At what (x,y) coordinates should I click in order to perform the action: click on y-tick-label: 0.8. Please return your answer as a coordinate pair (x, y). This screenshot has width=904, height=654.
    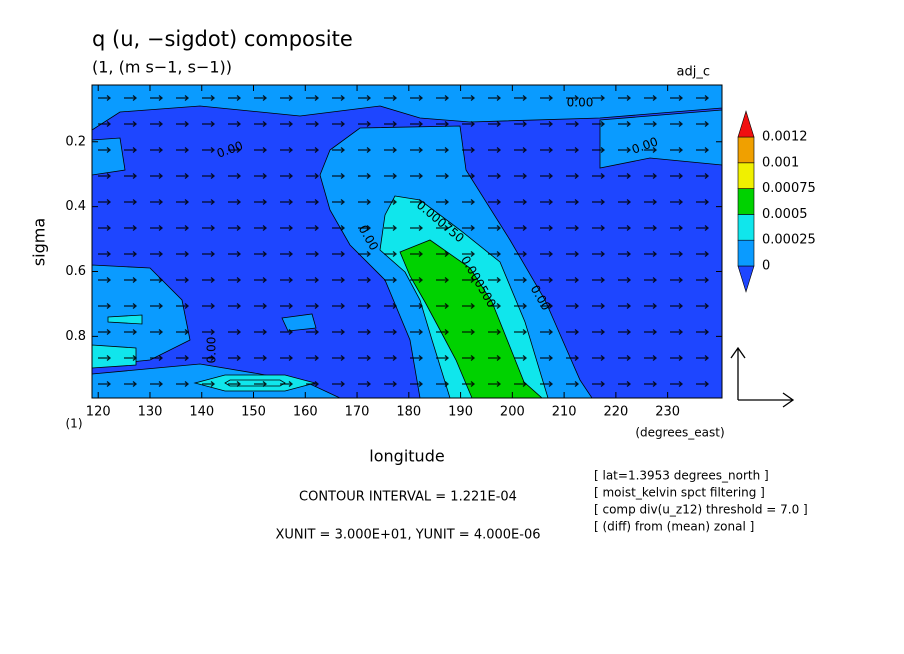
    Looking at the image, I should click on (75, 336).